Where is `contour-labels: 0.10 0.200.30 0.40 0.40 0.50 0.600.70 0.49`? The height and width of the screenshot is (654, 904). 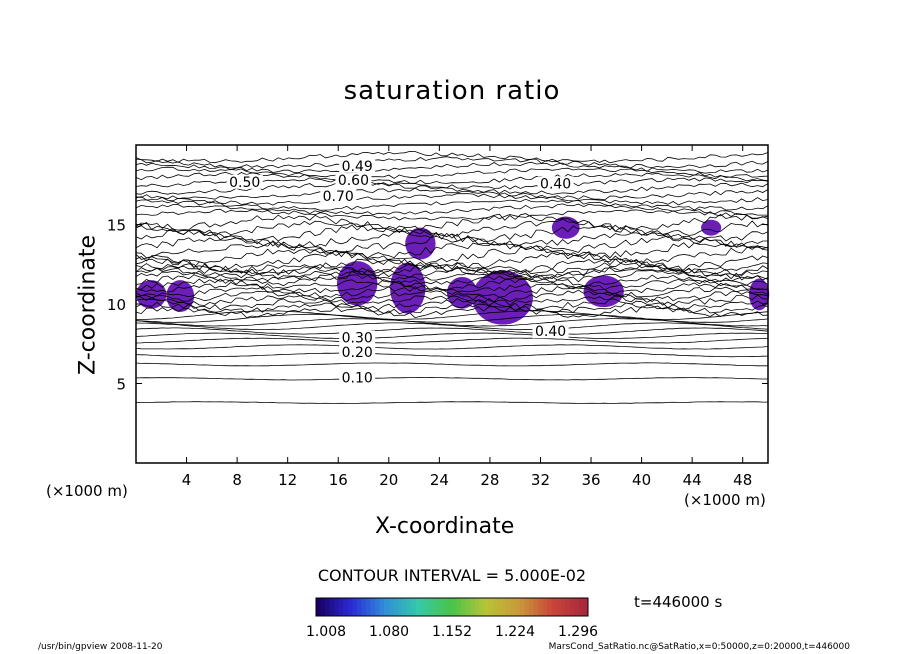
contour-labels: 0.10 0.200.30 0.40 0.40 0.50 0.600.70 0.49 is located at coordinates (400, 272).